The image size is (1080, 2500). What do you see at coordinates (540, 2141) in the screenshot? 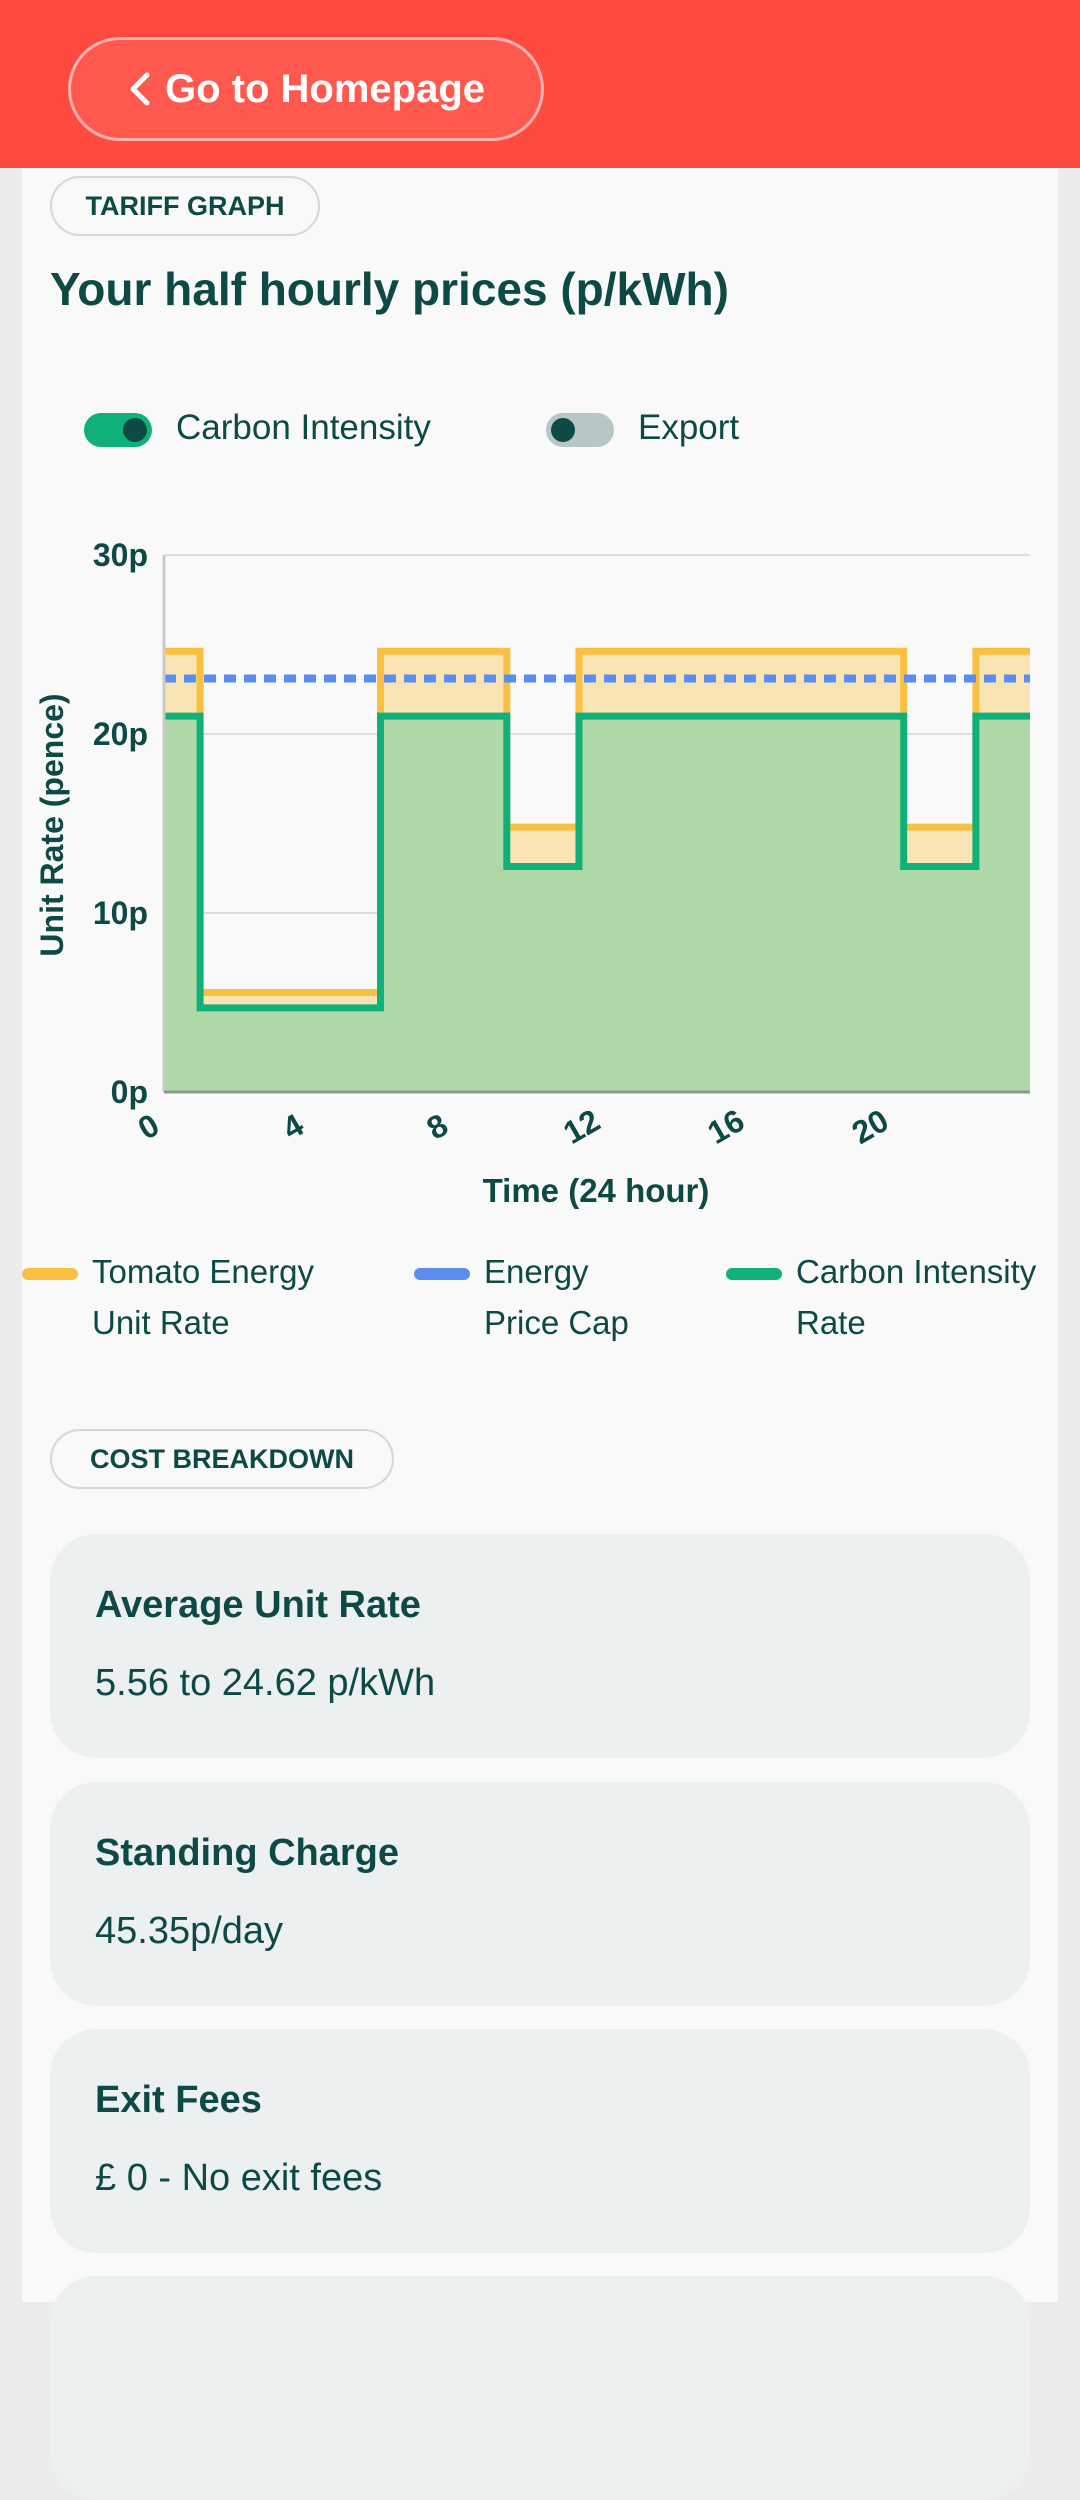
I see `exit-fees-card: Exit Fees £ 0 - No exit fees` at bounding box center [540, 2141].